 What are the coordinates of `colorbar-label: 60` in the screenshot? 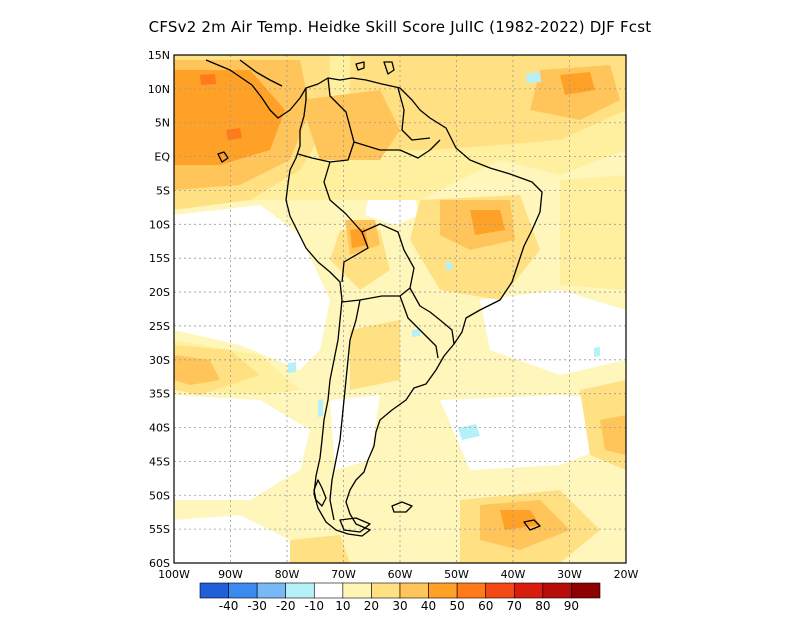 It's located at (485, 606).